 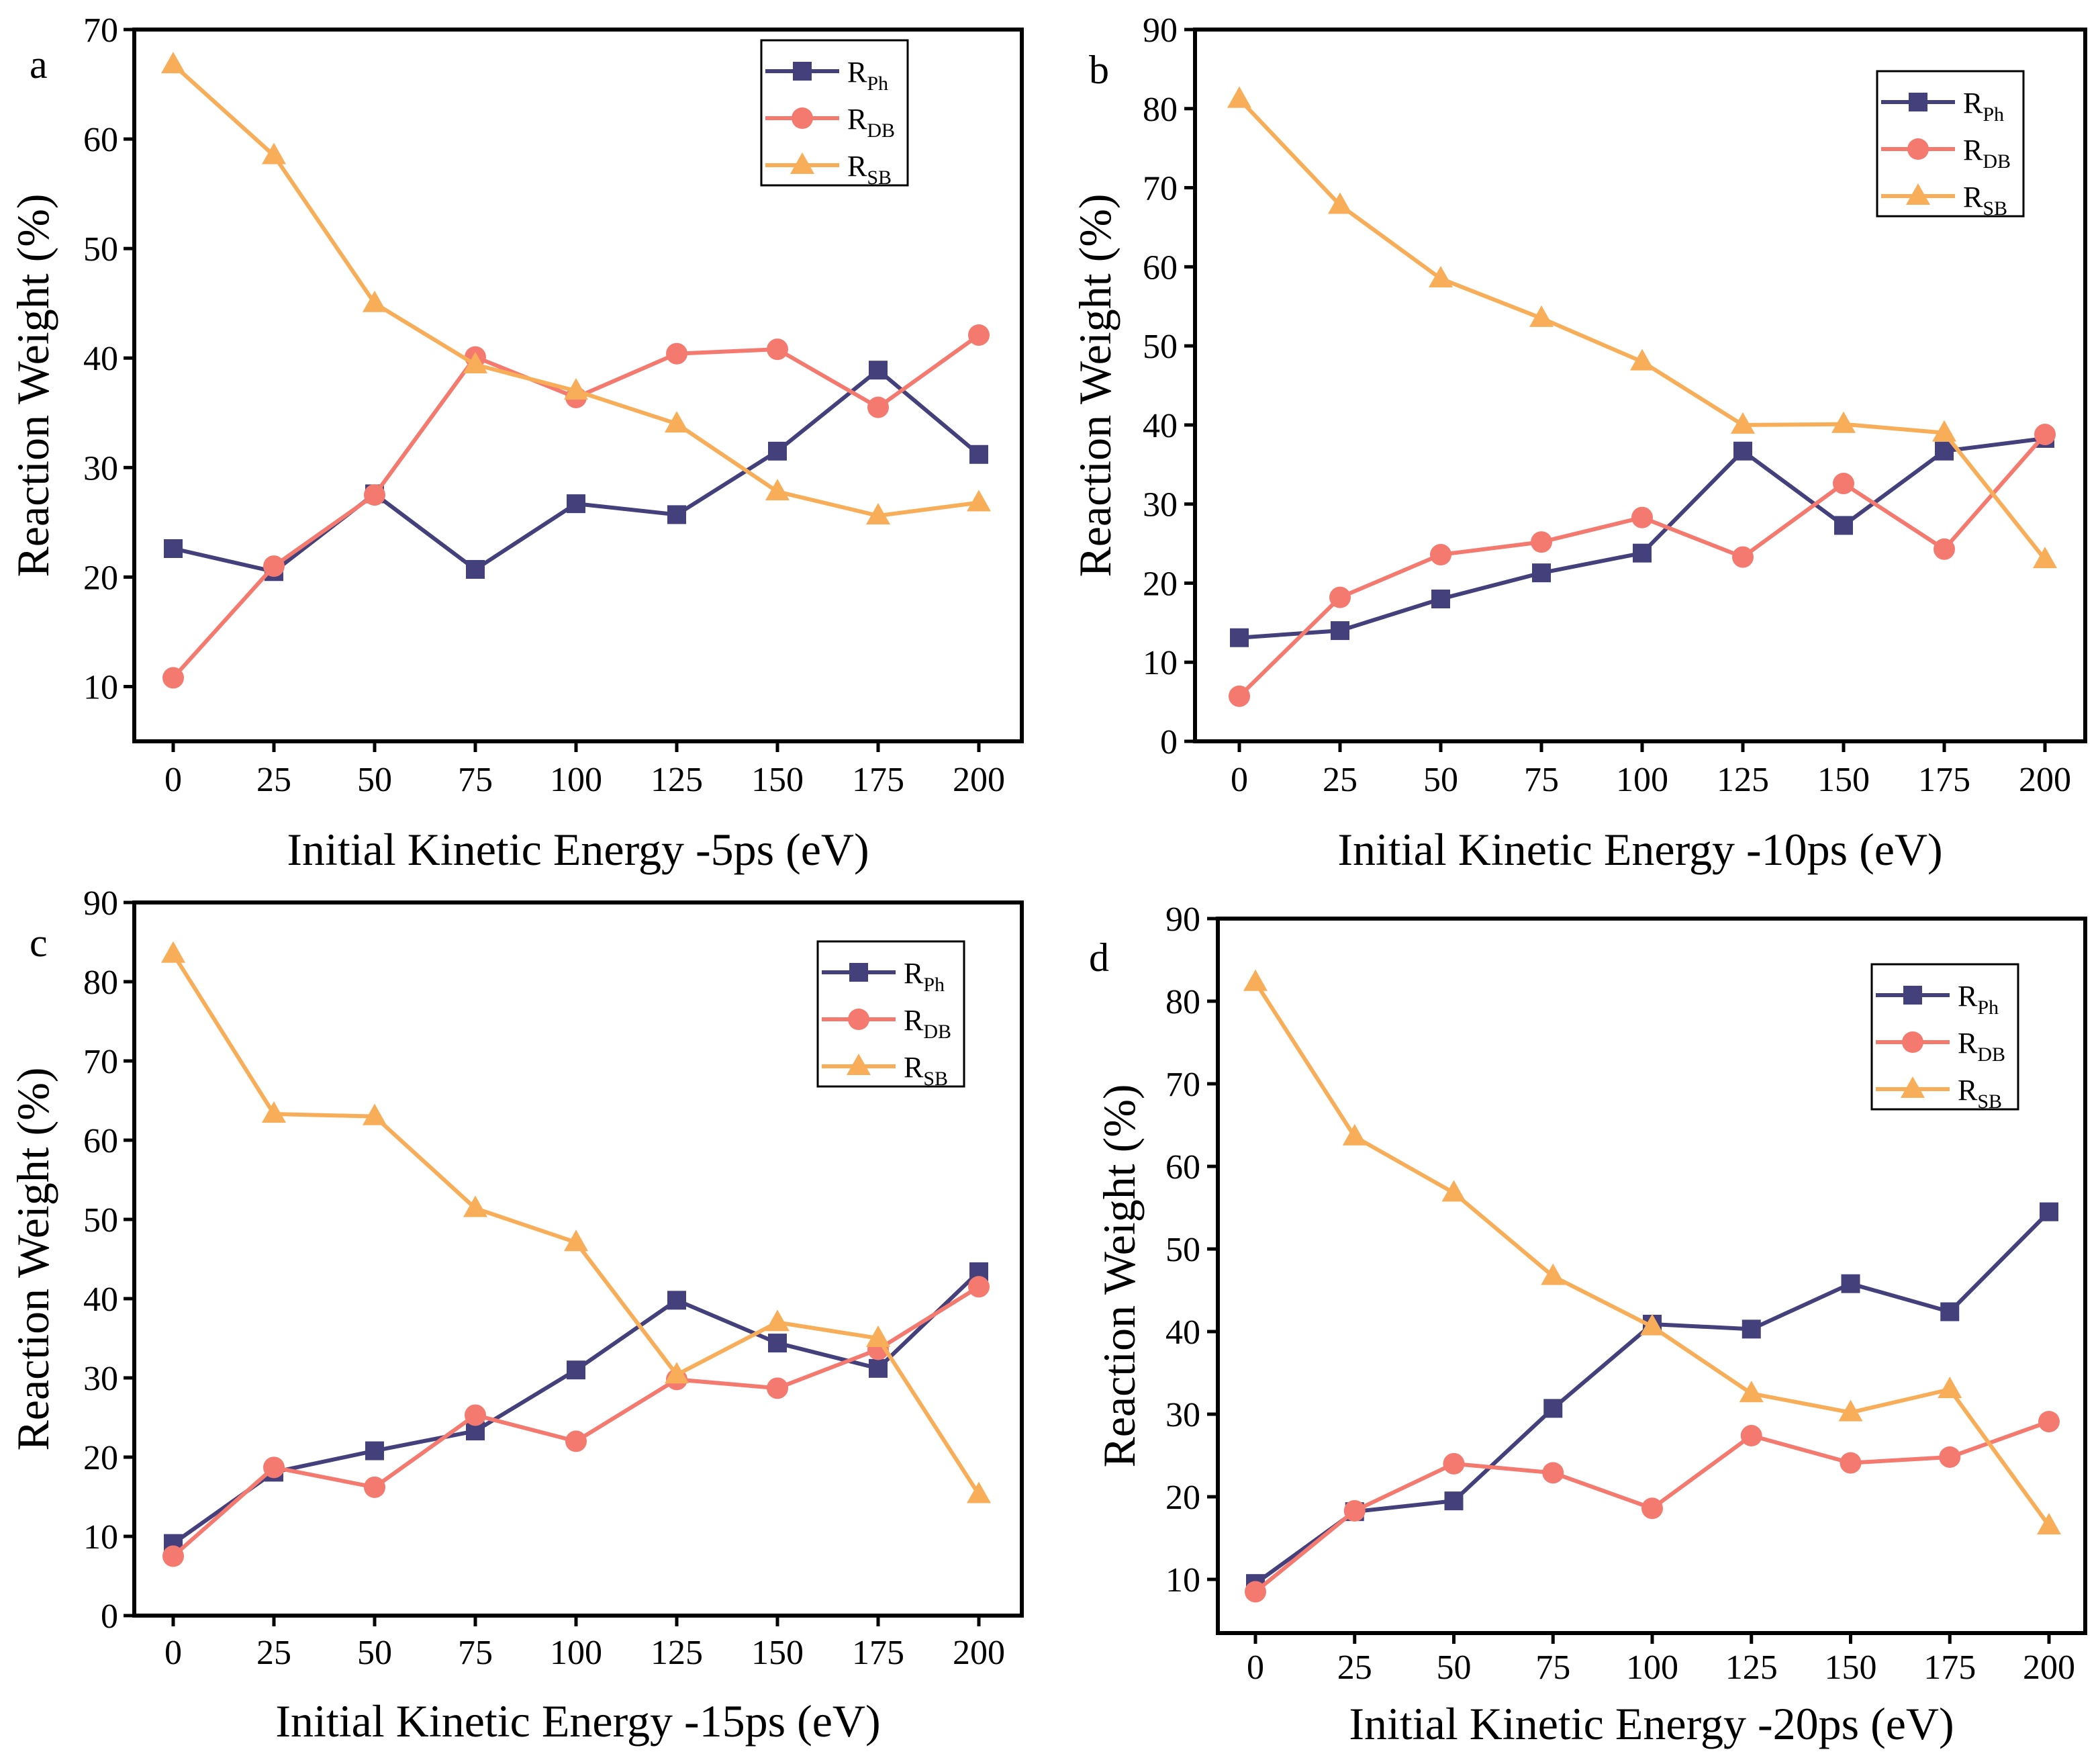 What do you see at coordinates (100, 578) in the screenshot?
I see `y-tick-label: 20` at bounding box center [100, 578].